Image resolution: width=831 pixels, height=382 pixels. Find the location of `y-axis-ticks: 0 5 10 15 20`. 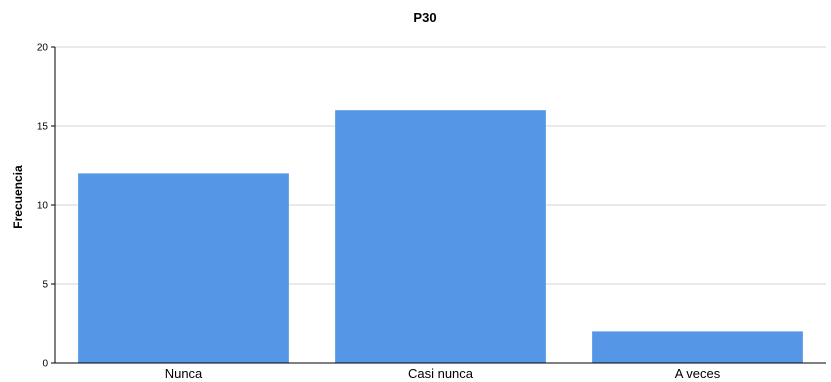

y-axis-ticks: 0 5 10 15 20 is located at coordinates (46, 206).